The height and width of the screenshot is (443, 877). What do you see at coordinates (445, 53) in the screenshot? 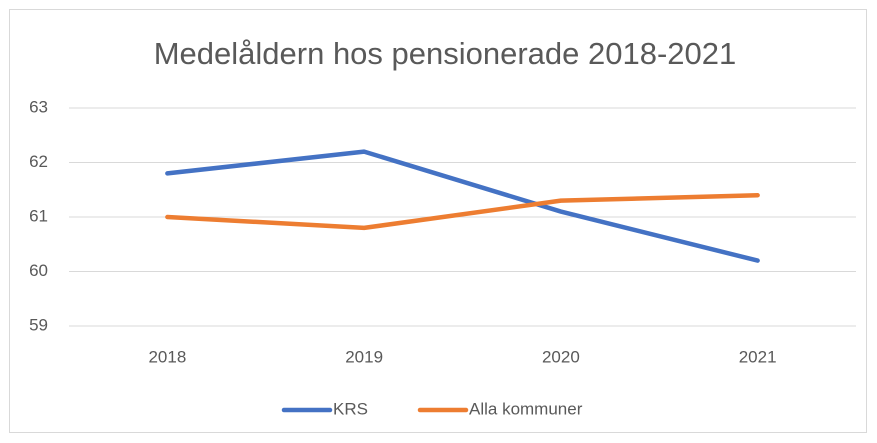
I see `chart-title: Medelåldern hos pensionerade 2018-2021` at bounding box center [445, 53].